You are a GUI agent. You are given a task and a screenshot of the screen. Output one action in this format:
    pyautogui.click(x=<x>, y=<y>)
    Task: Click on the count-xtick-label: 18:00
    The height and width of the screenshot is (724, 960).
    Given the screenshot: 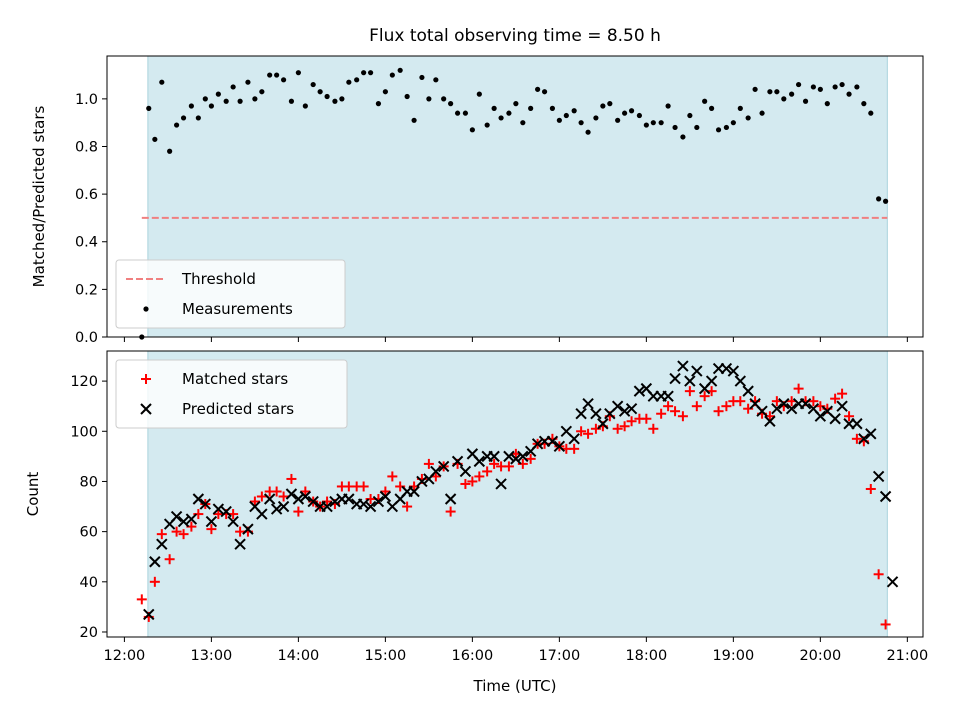 What is the action you would take?
    pyautogui.click(x=646, y=656)
    